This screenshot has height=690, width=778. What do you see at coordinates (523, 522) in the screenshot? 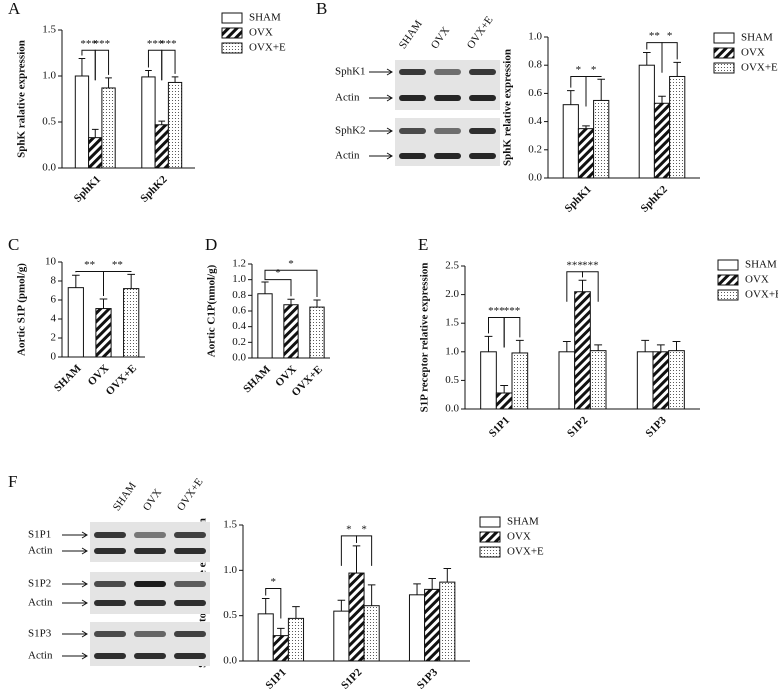
I see `legend-label: SHAM` at bounding box center [523, 522].